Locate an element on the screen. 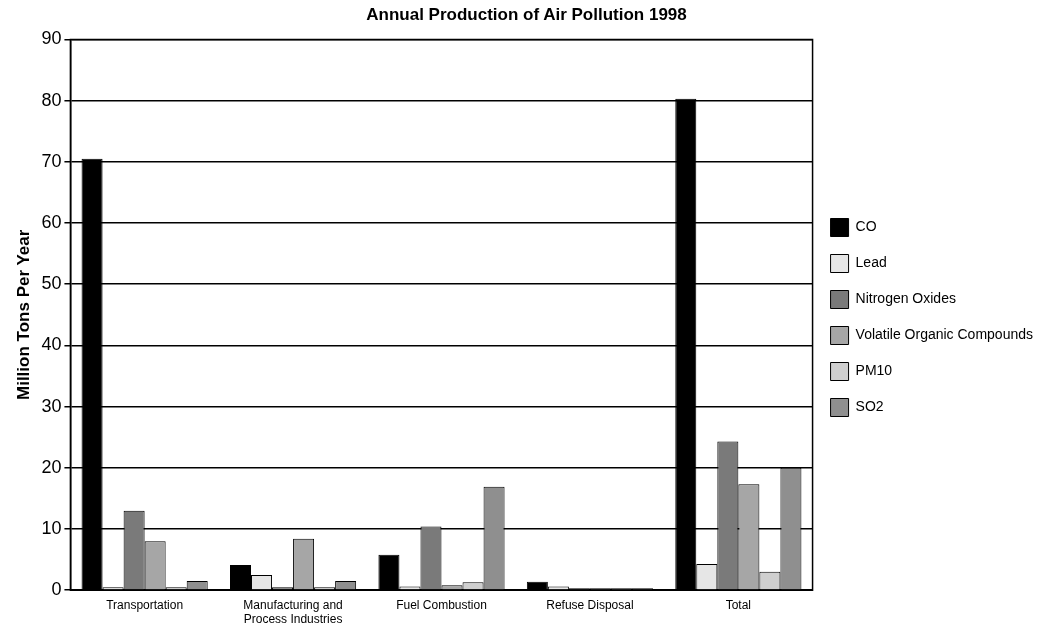  x-tick-label: Transportation is located at coordinates (145, 604).